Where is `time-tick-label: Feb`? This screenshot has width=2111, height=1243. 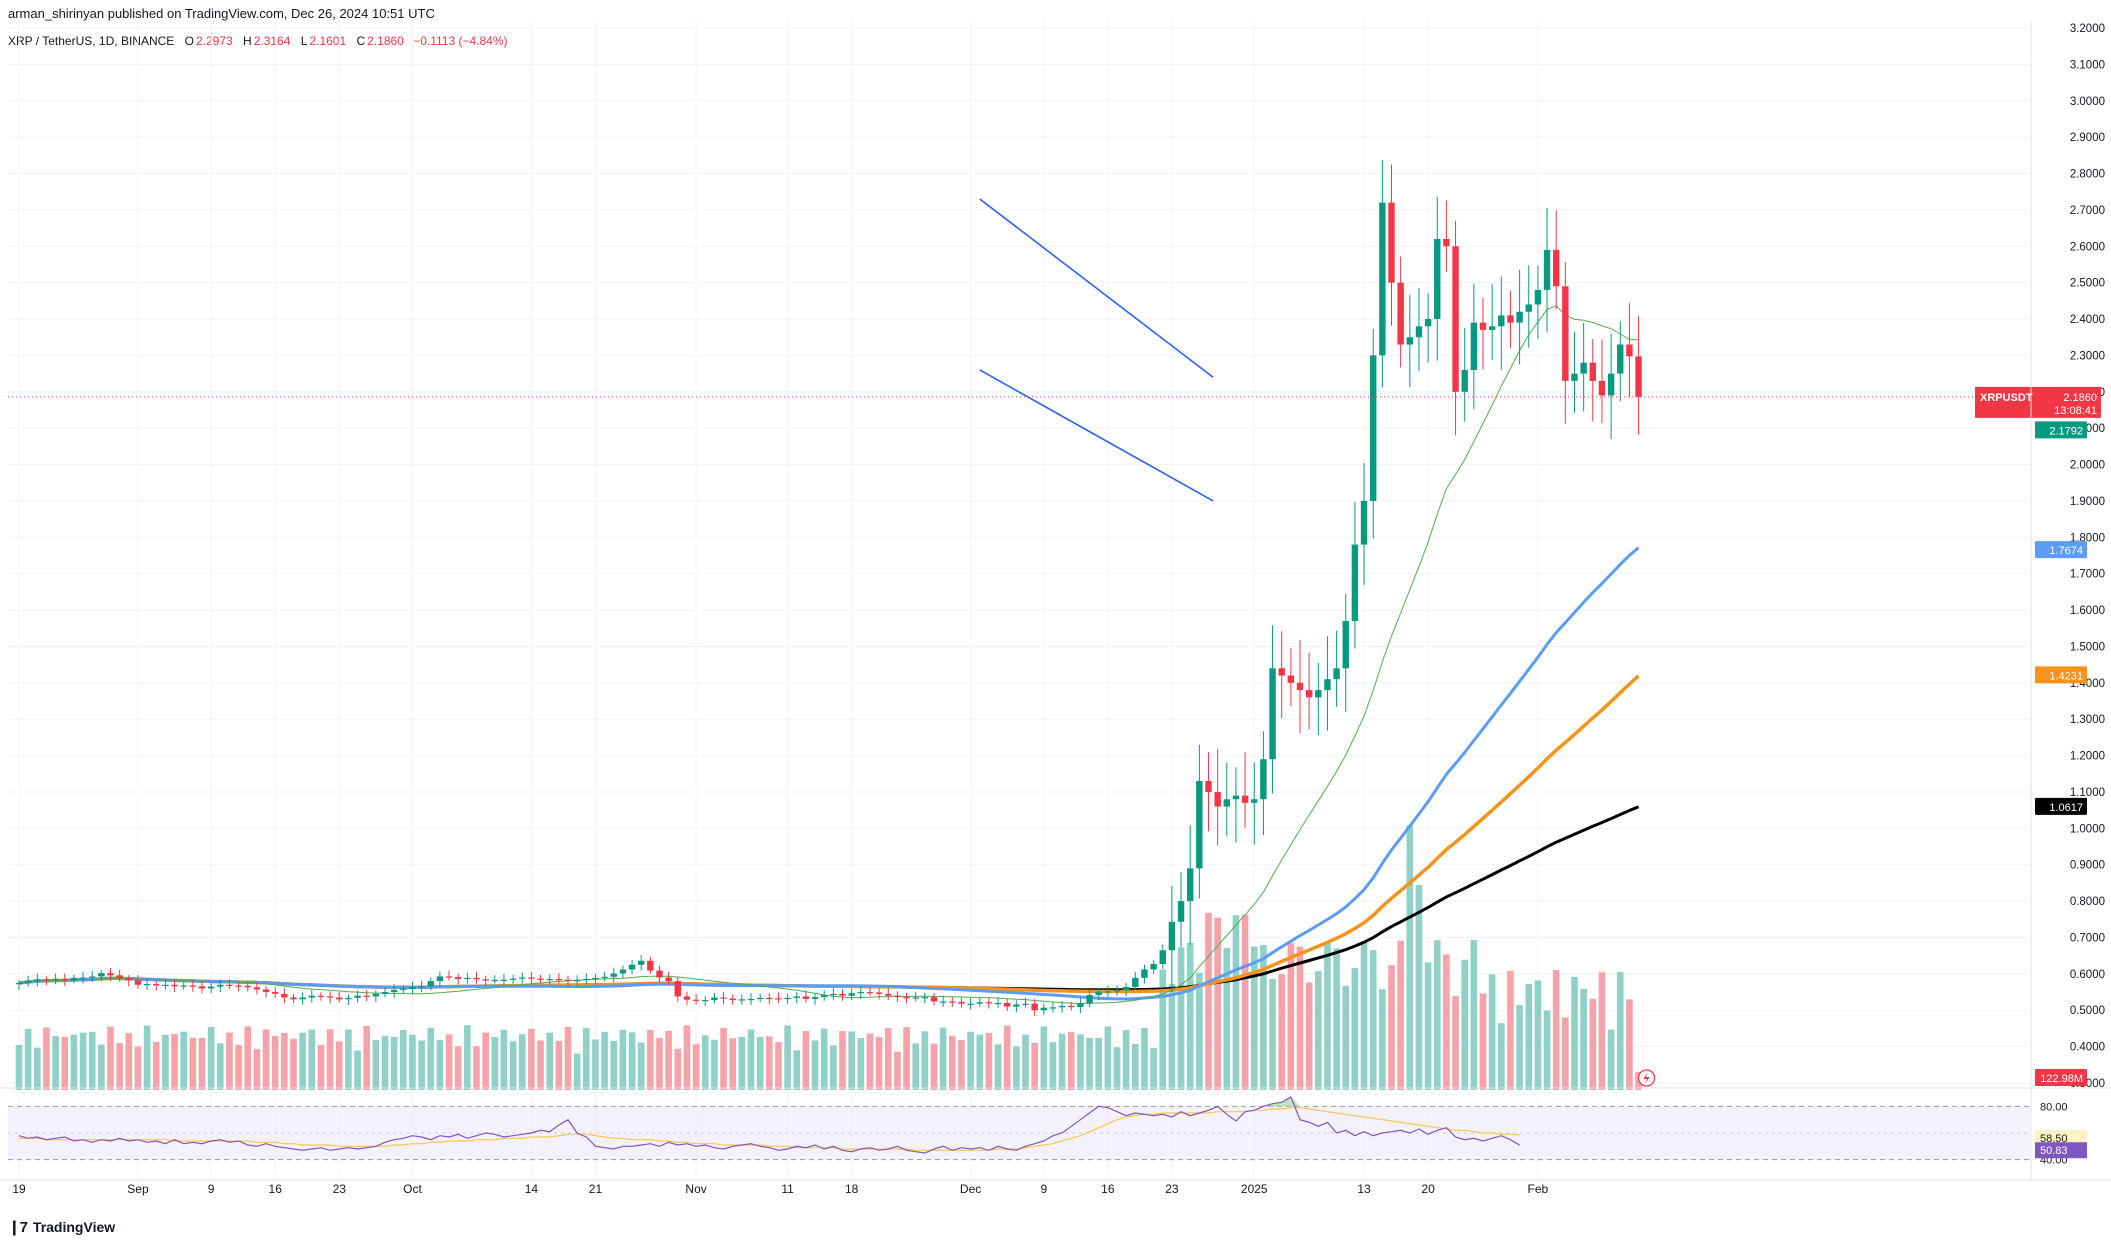 time-tick-label: Feb is located at coordinates (1538, 1189).